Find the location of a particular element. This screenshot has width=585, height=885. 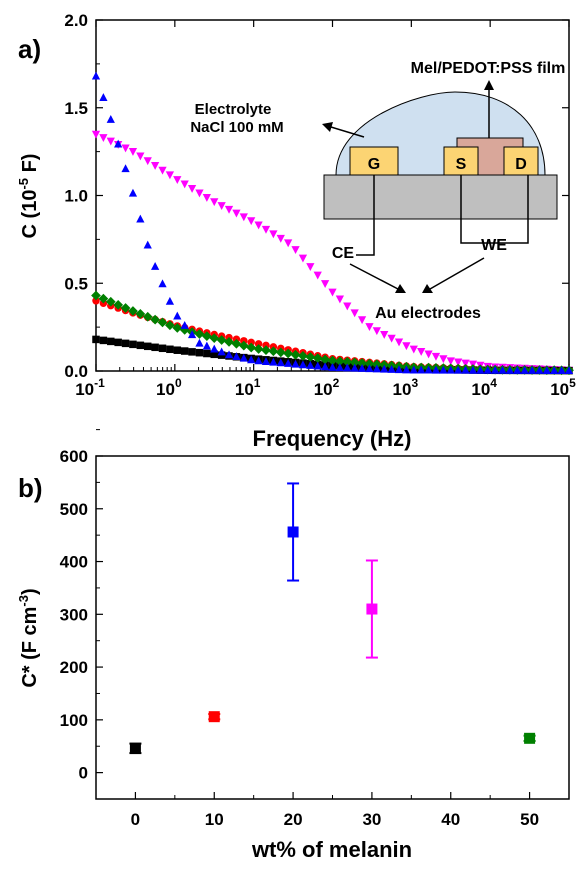

panel-a-x-tick-label: 10⁻¹ is located at coordinates (90, 387).